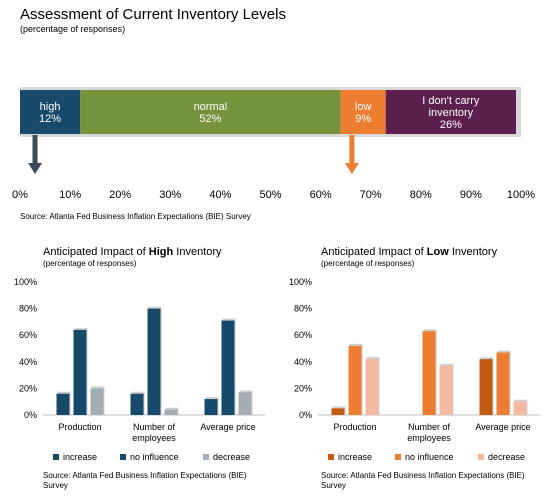  I want to click on segment-value-label: 52%, so click(210, 119).